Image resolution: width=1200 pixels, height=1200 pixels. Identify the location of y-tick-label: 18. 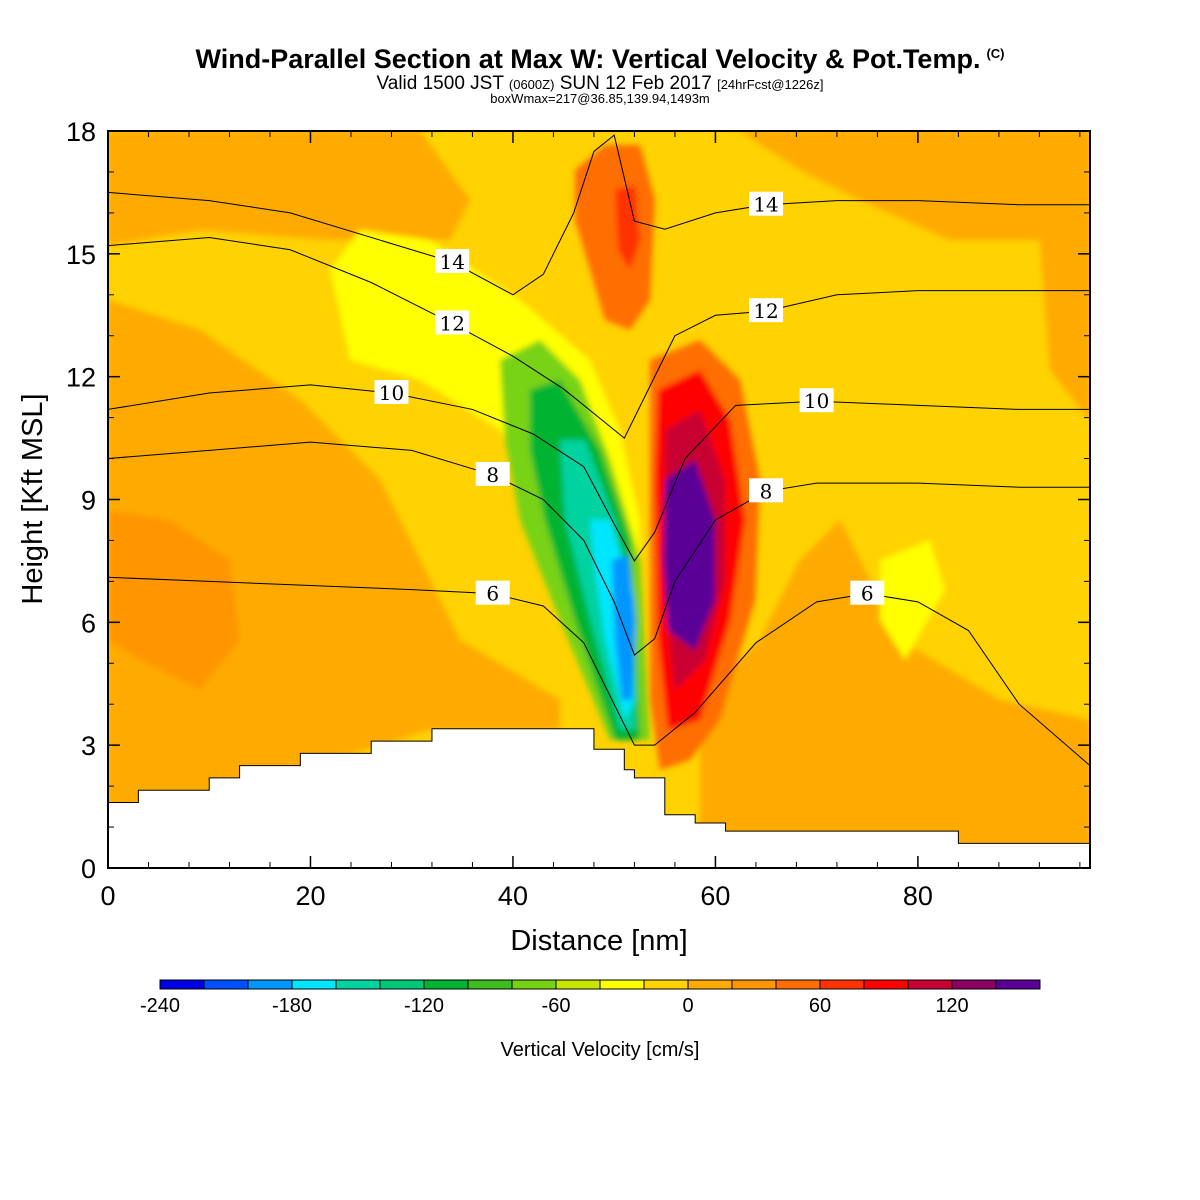
(81, 132).